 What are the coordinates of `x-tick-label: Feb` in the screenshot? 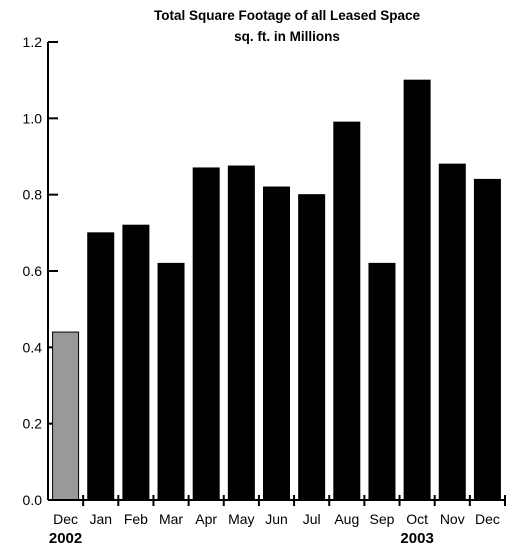 It's located at (136, 519).